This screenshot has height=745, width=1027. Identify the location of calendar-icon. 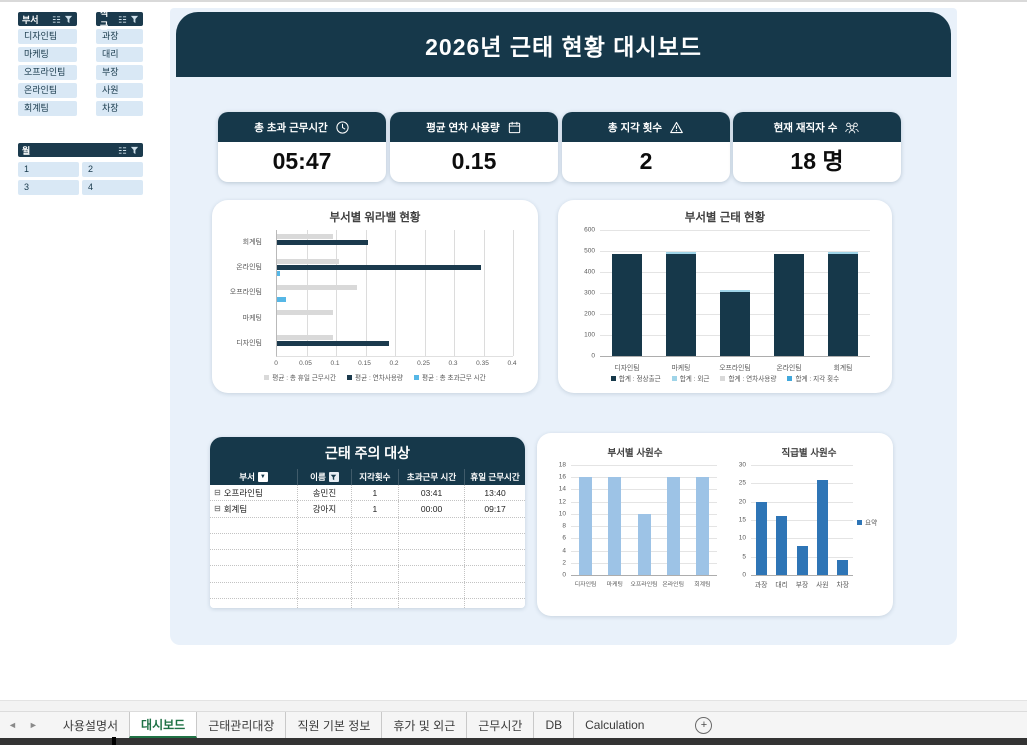
(514, 127).